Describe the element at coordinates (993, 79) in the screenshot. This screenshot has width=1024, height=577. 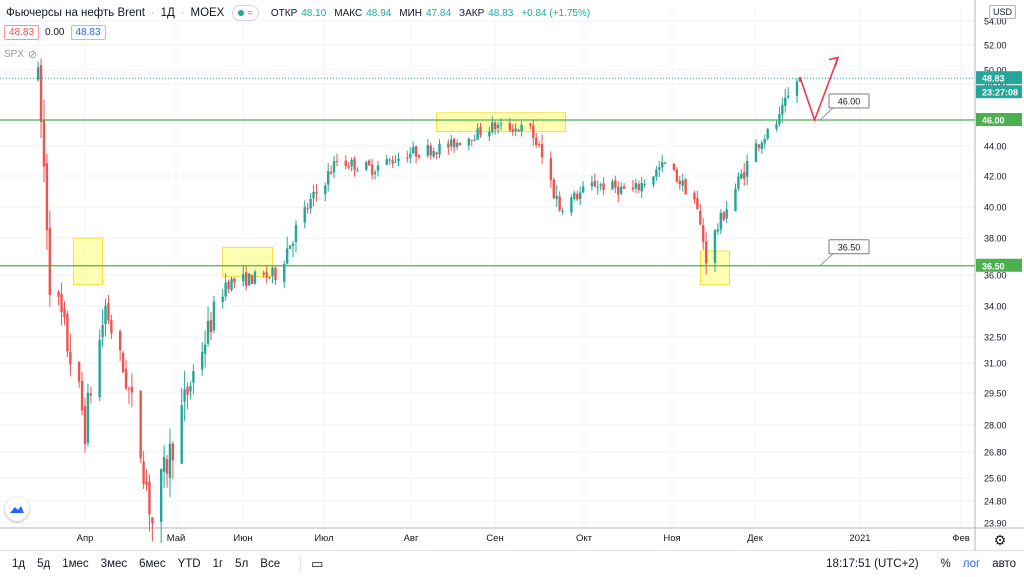
I see `last-price-tag: 48.83` at that location.